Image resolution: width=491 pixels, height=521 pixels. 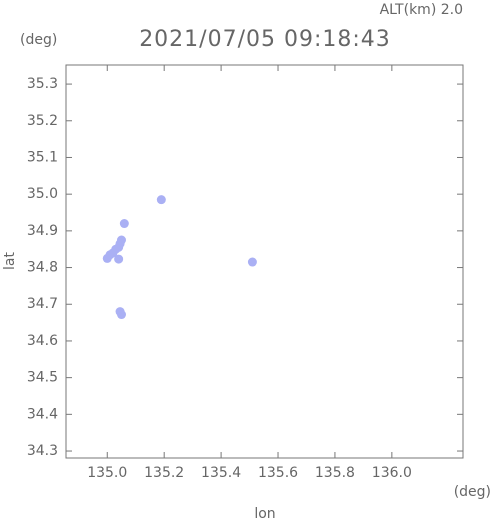 I want to click on y-tick-label: 34.4, so click(x=42, y=414).